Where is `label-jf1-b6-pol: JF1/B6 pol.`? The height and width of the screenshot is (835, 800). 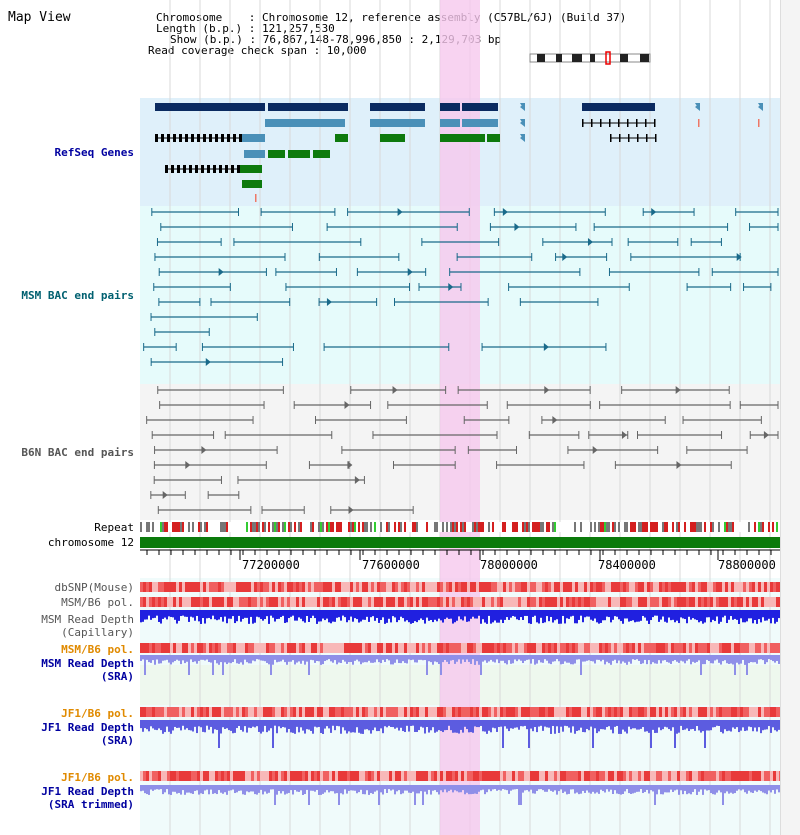 label-jf1-b6-pol: JF1/B6 pol. is located at coordinates (97, 713).